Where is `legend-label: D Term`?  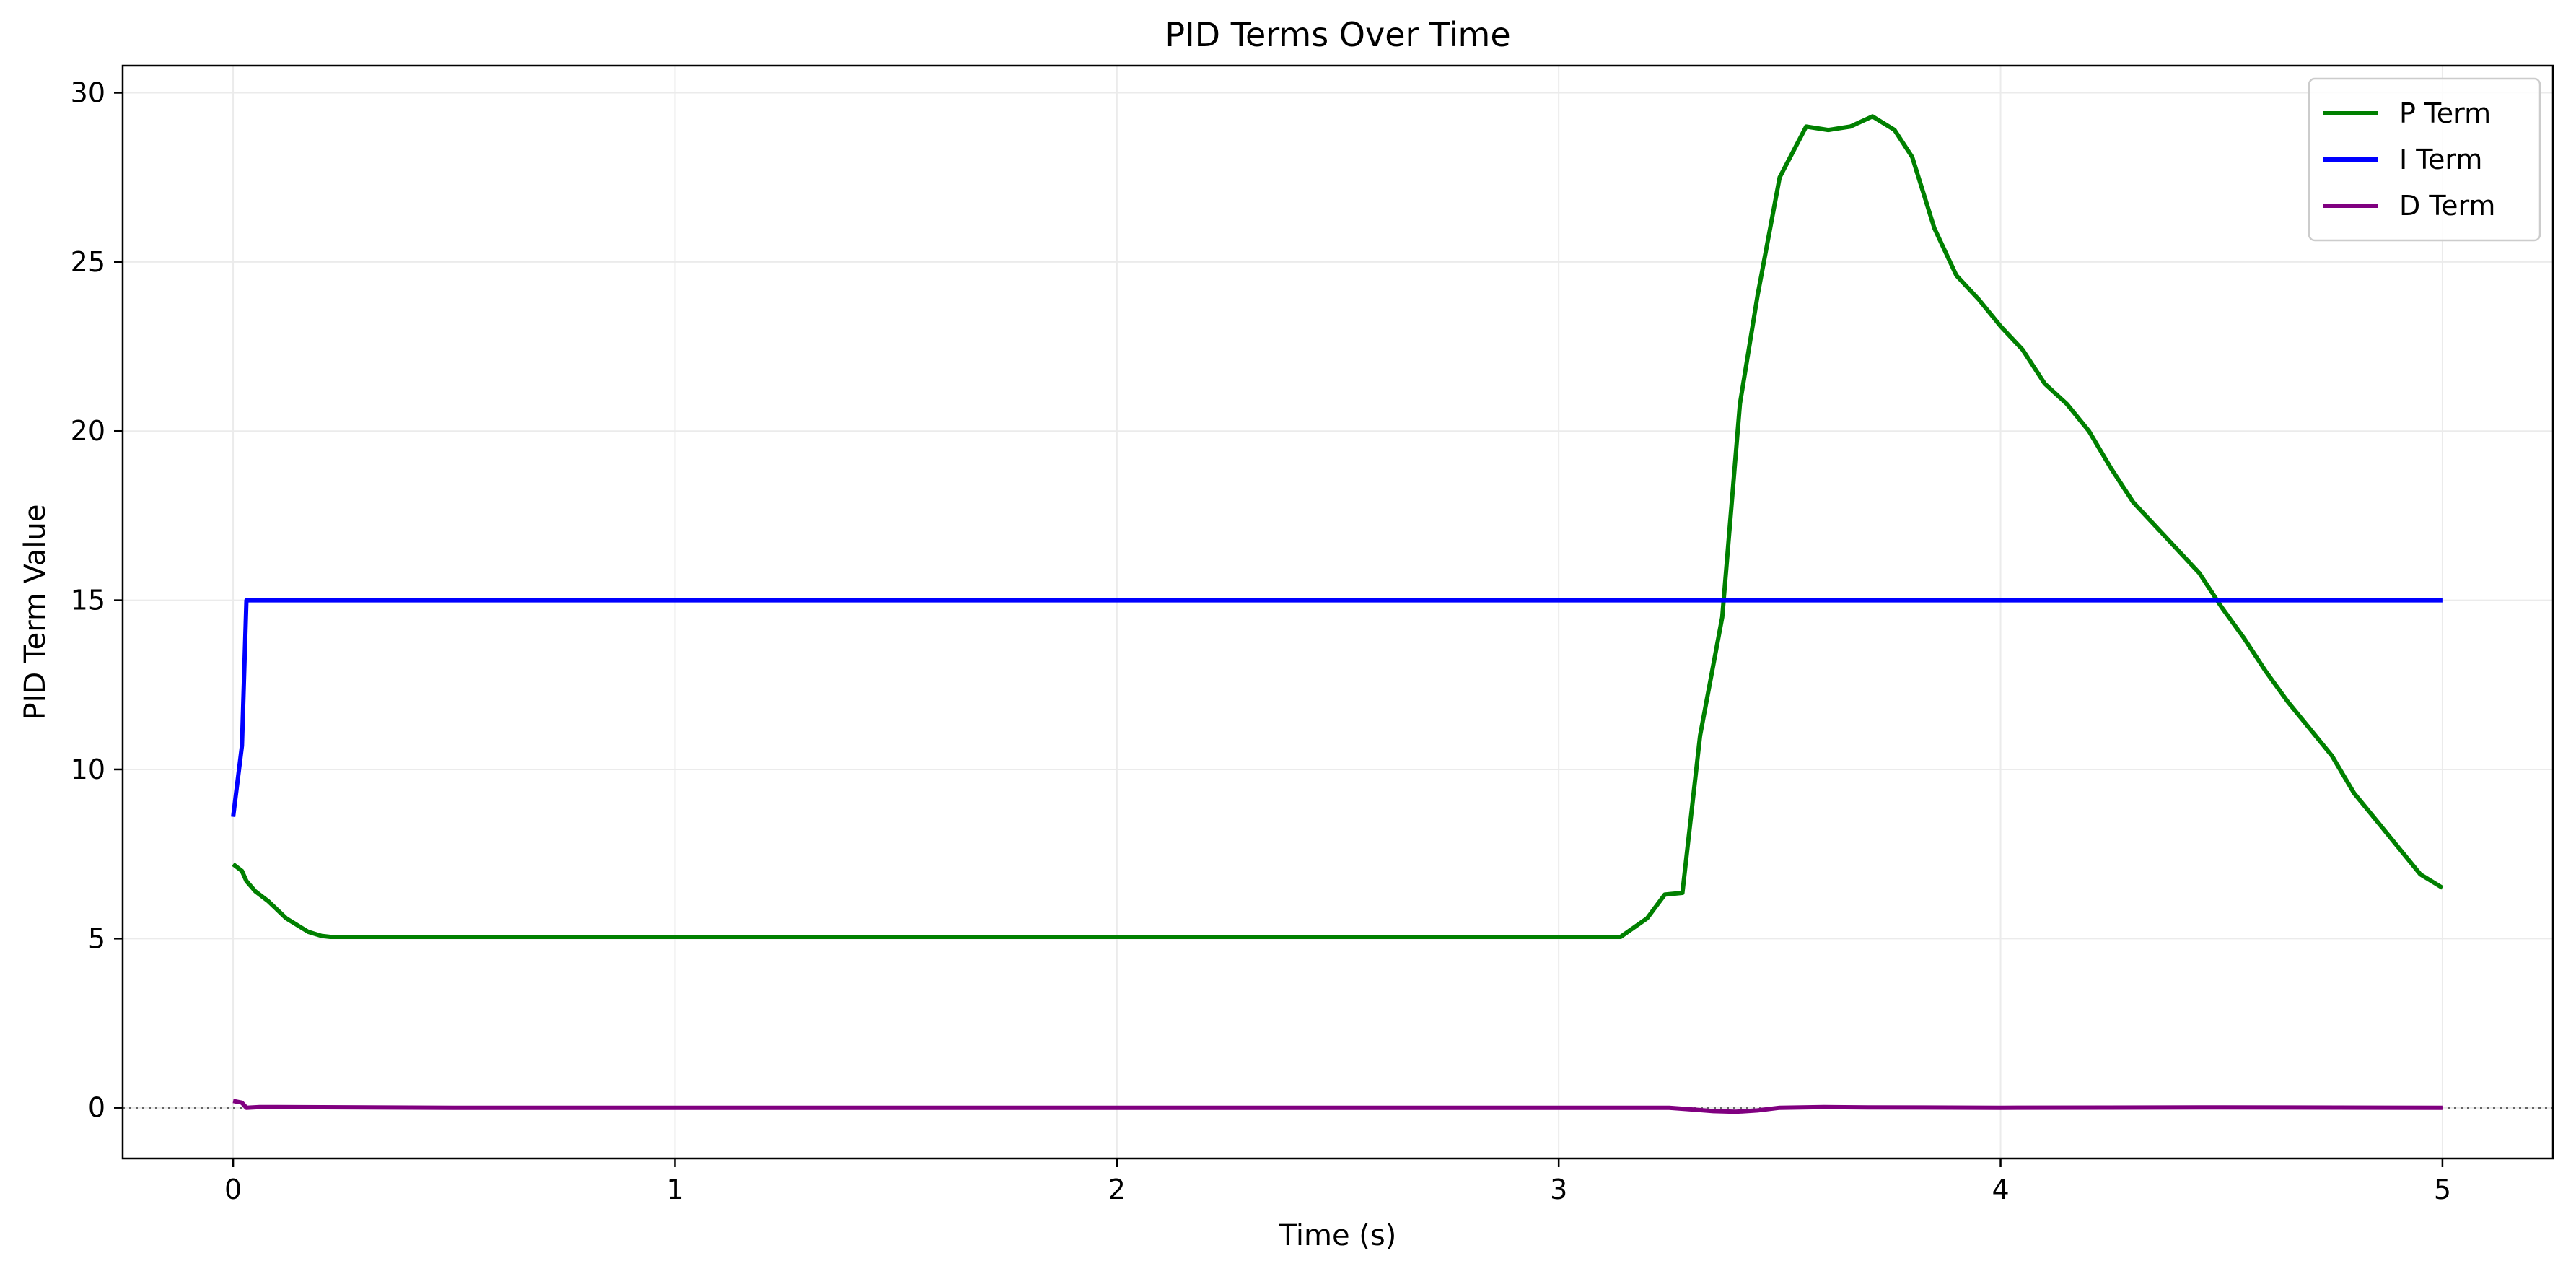
legend-label: D Term is located at coordinates (2447, 206).